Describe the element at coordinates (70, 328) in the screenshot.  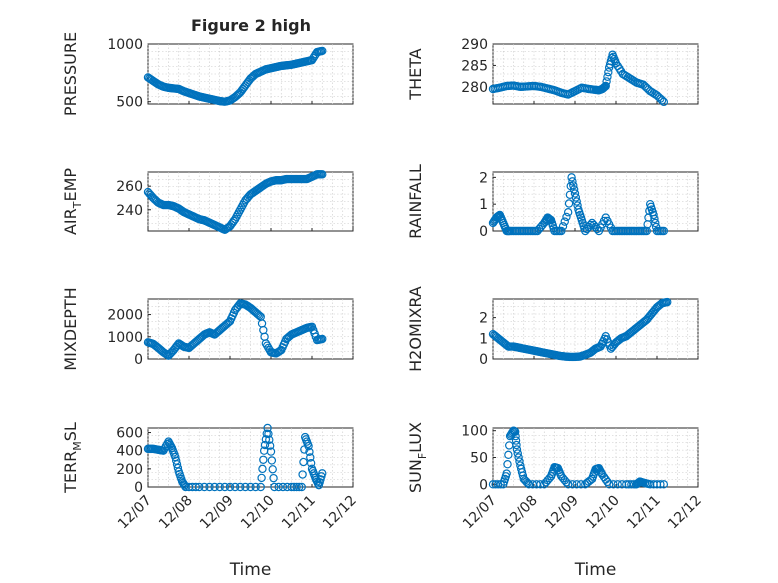
I see `y-axis-label: MIXDEPTH` at that location.